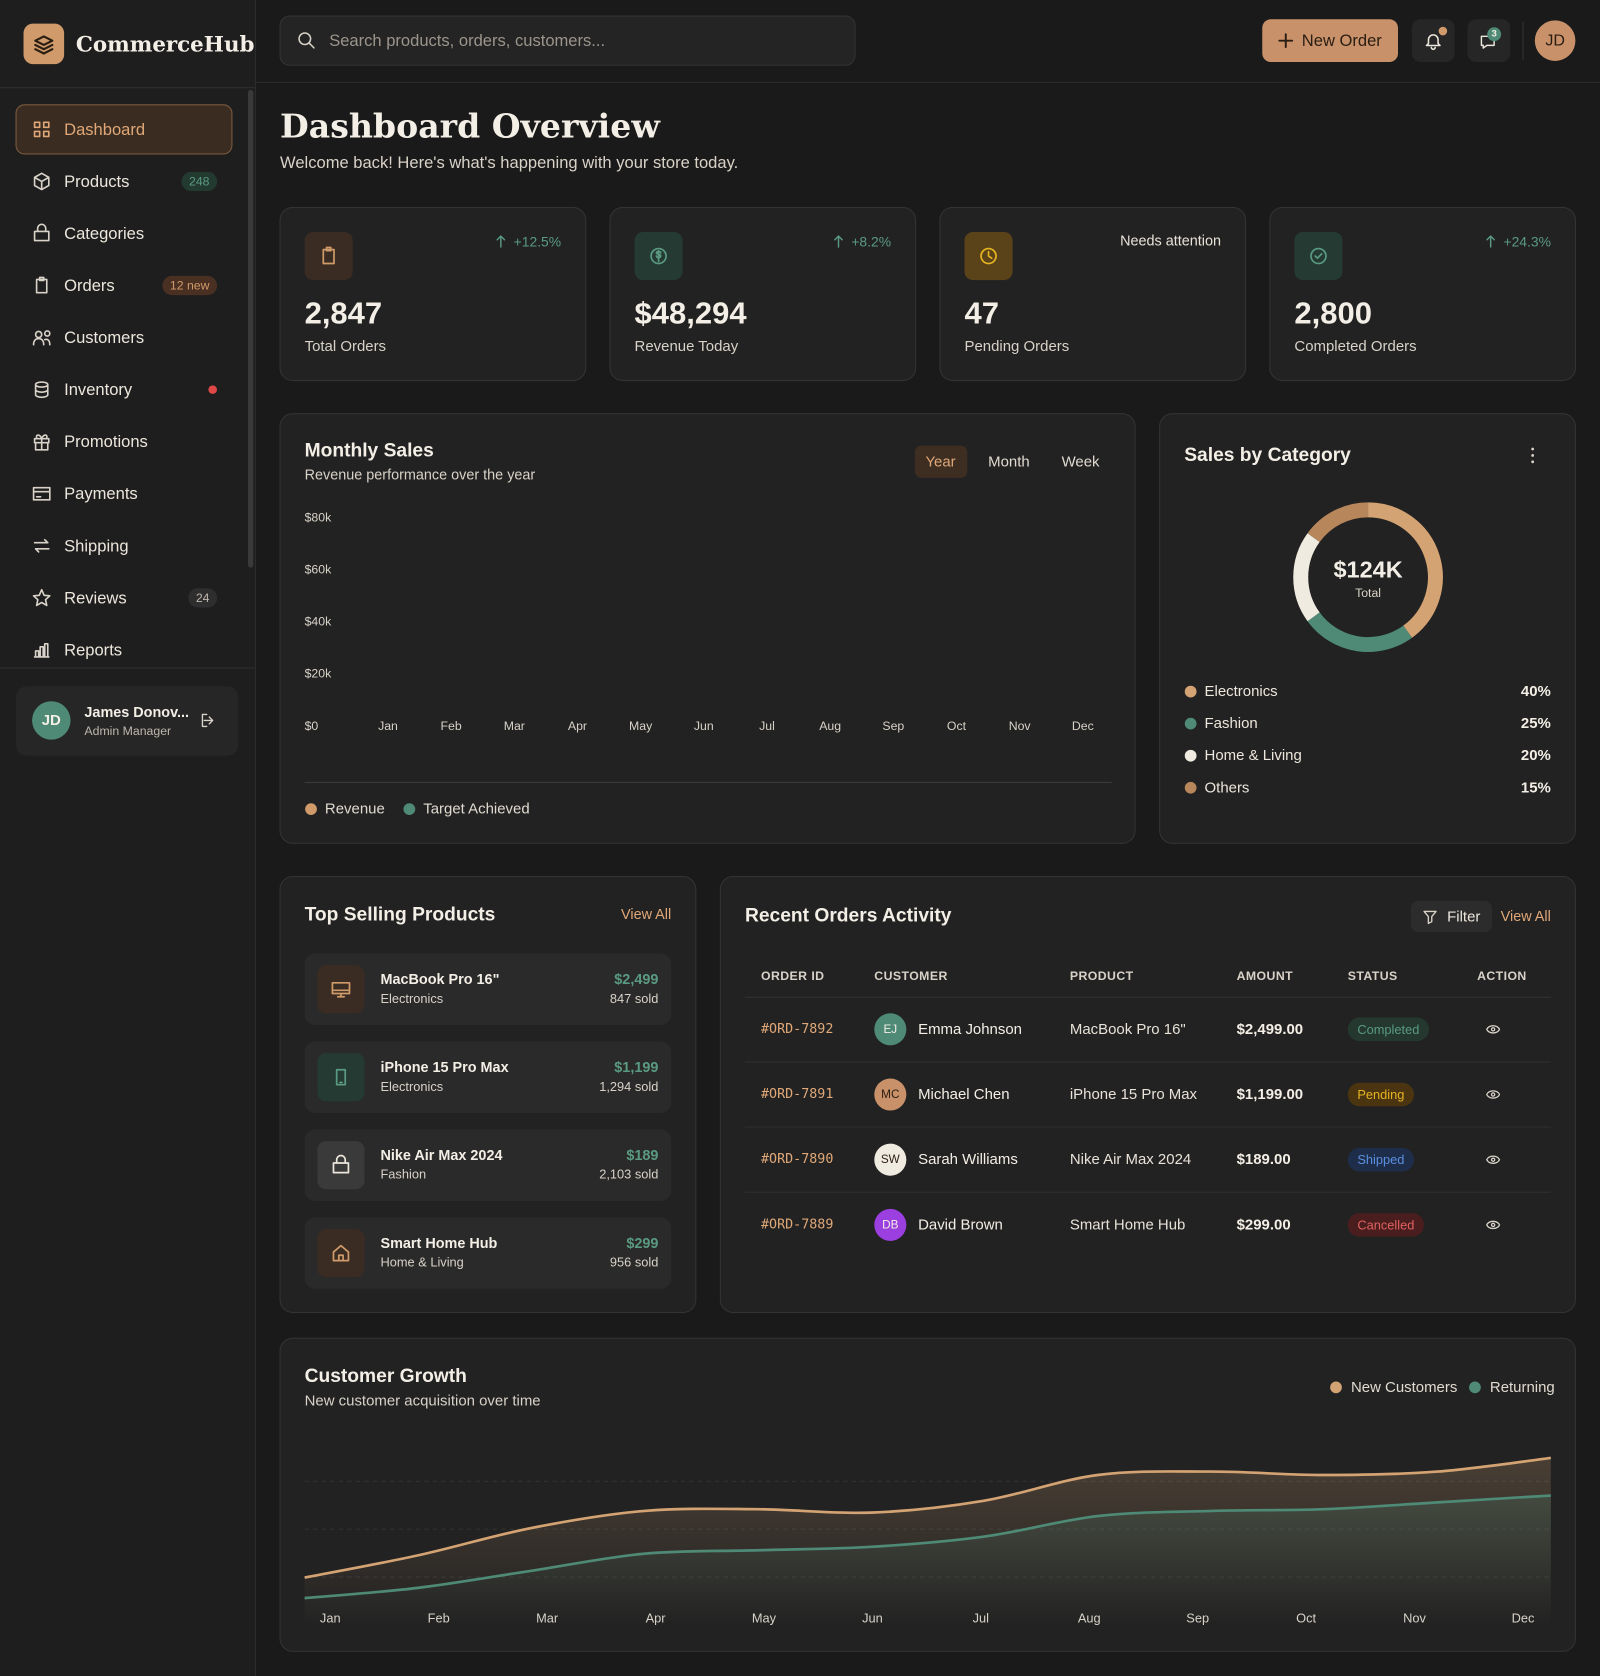 The width and height of the screenshot is (1600, 1676). I want to click on stat-change: +12.5%, so click(537, 242).